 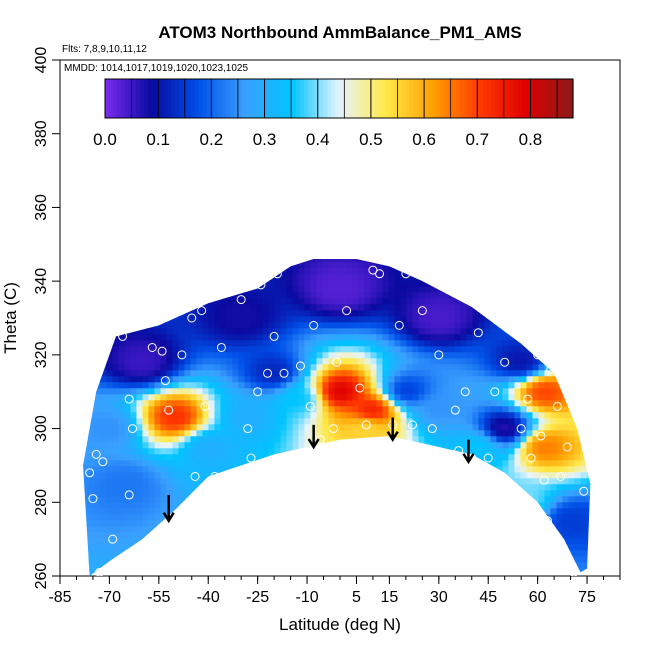 I want to click on sample-point, so click(x=195, y=476).